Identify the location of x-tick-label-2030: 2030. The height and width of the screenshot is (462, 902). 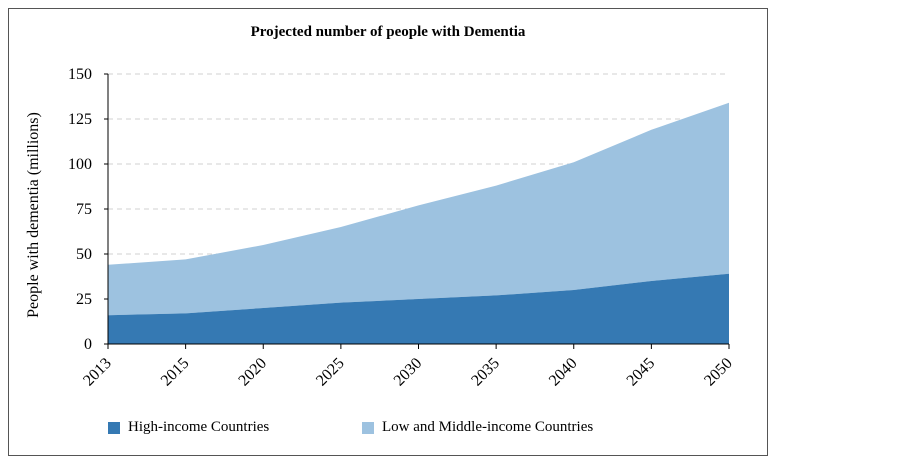
(408, 372).